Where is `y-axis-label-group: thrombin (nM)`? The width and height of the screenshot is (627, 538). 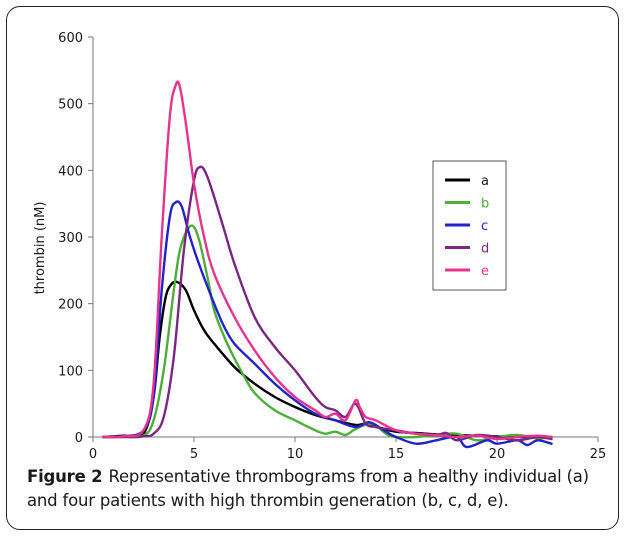
y-axis-label-group: thrombin (nM) is located at coordinates (40, 248).